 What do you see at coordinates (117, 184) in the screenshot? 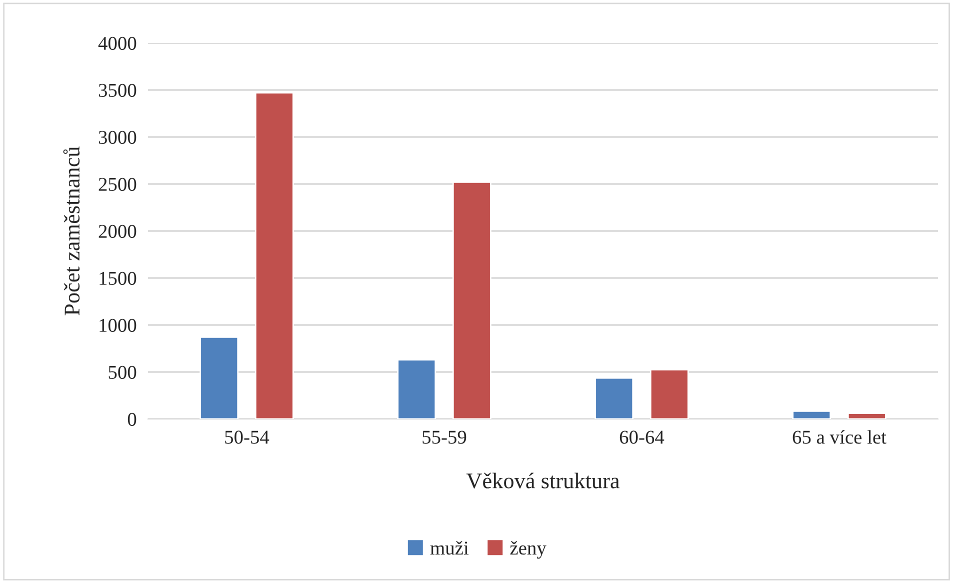
I see `y-tick-label: 2500` at bounding box center [117, 184].